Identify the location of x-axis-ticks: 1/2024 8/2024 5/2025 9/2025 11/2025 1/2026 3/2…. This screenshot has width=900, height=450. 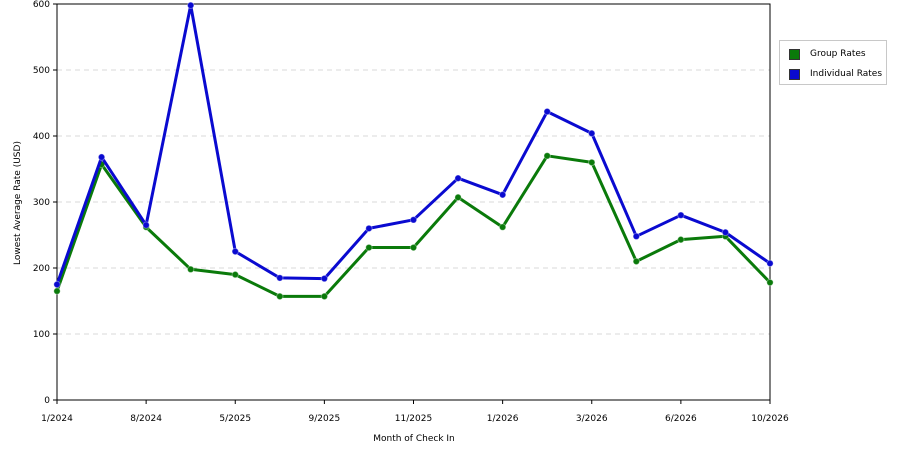
(415, 412).